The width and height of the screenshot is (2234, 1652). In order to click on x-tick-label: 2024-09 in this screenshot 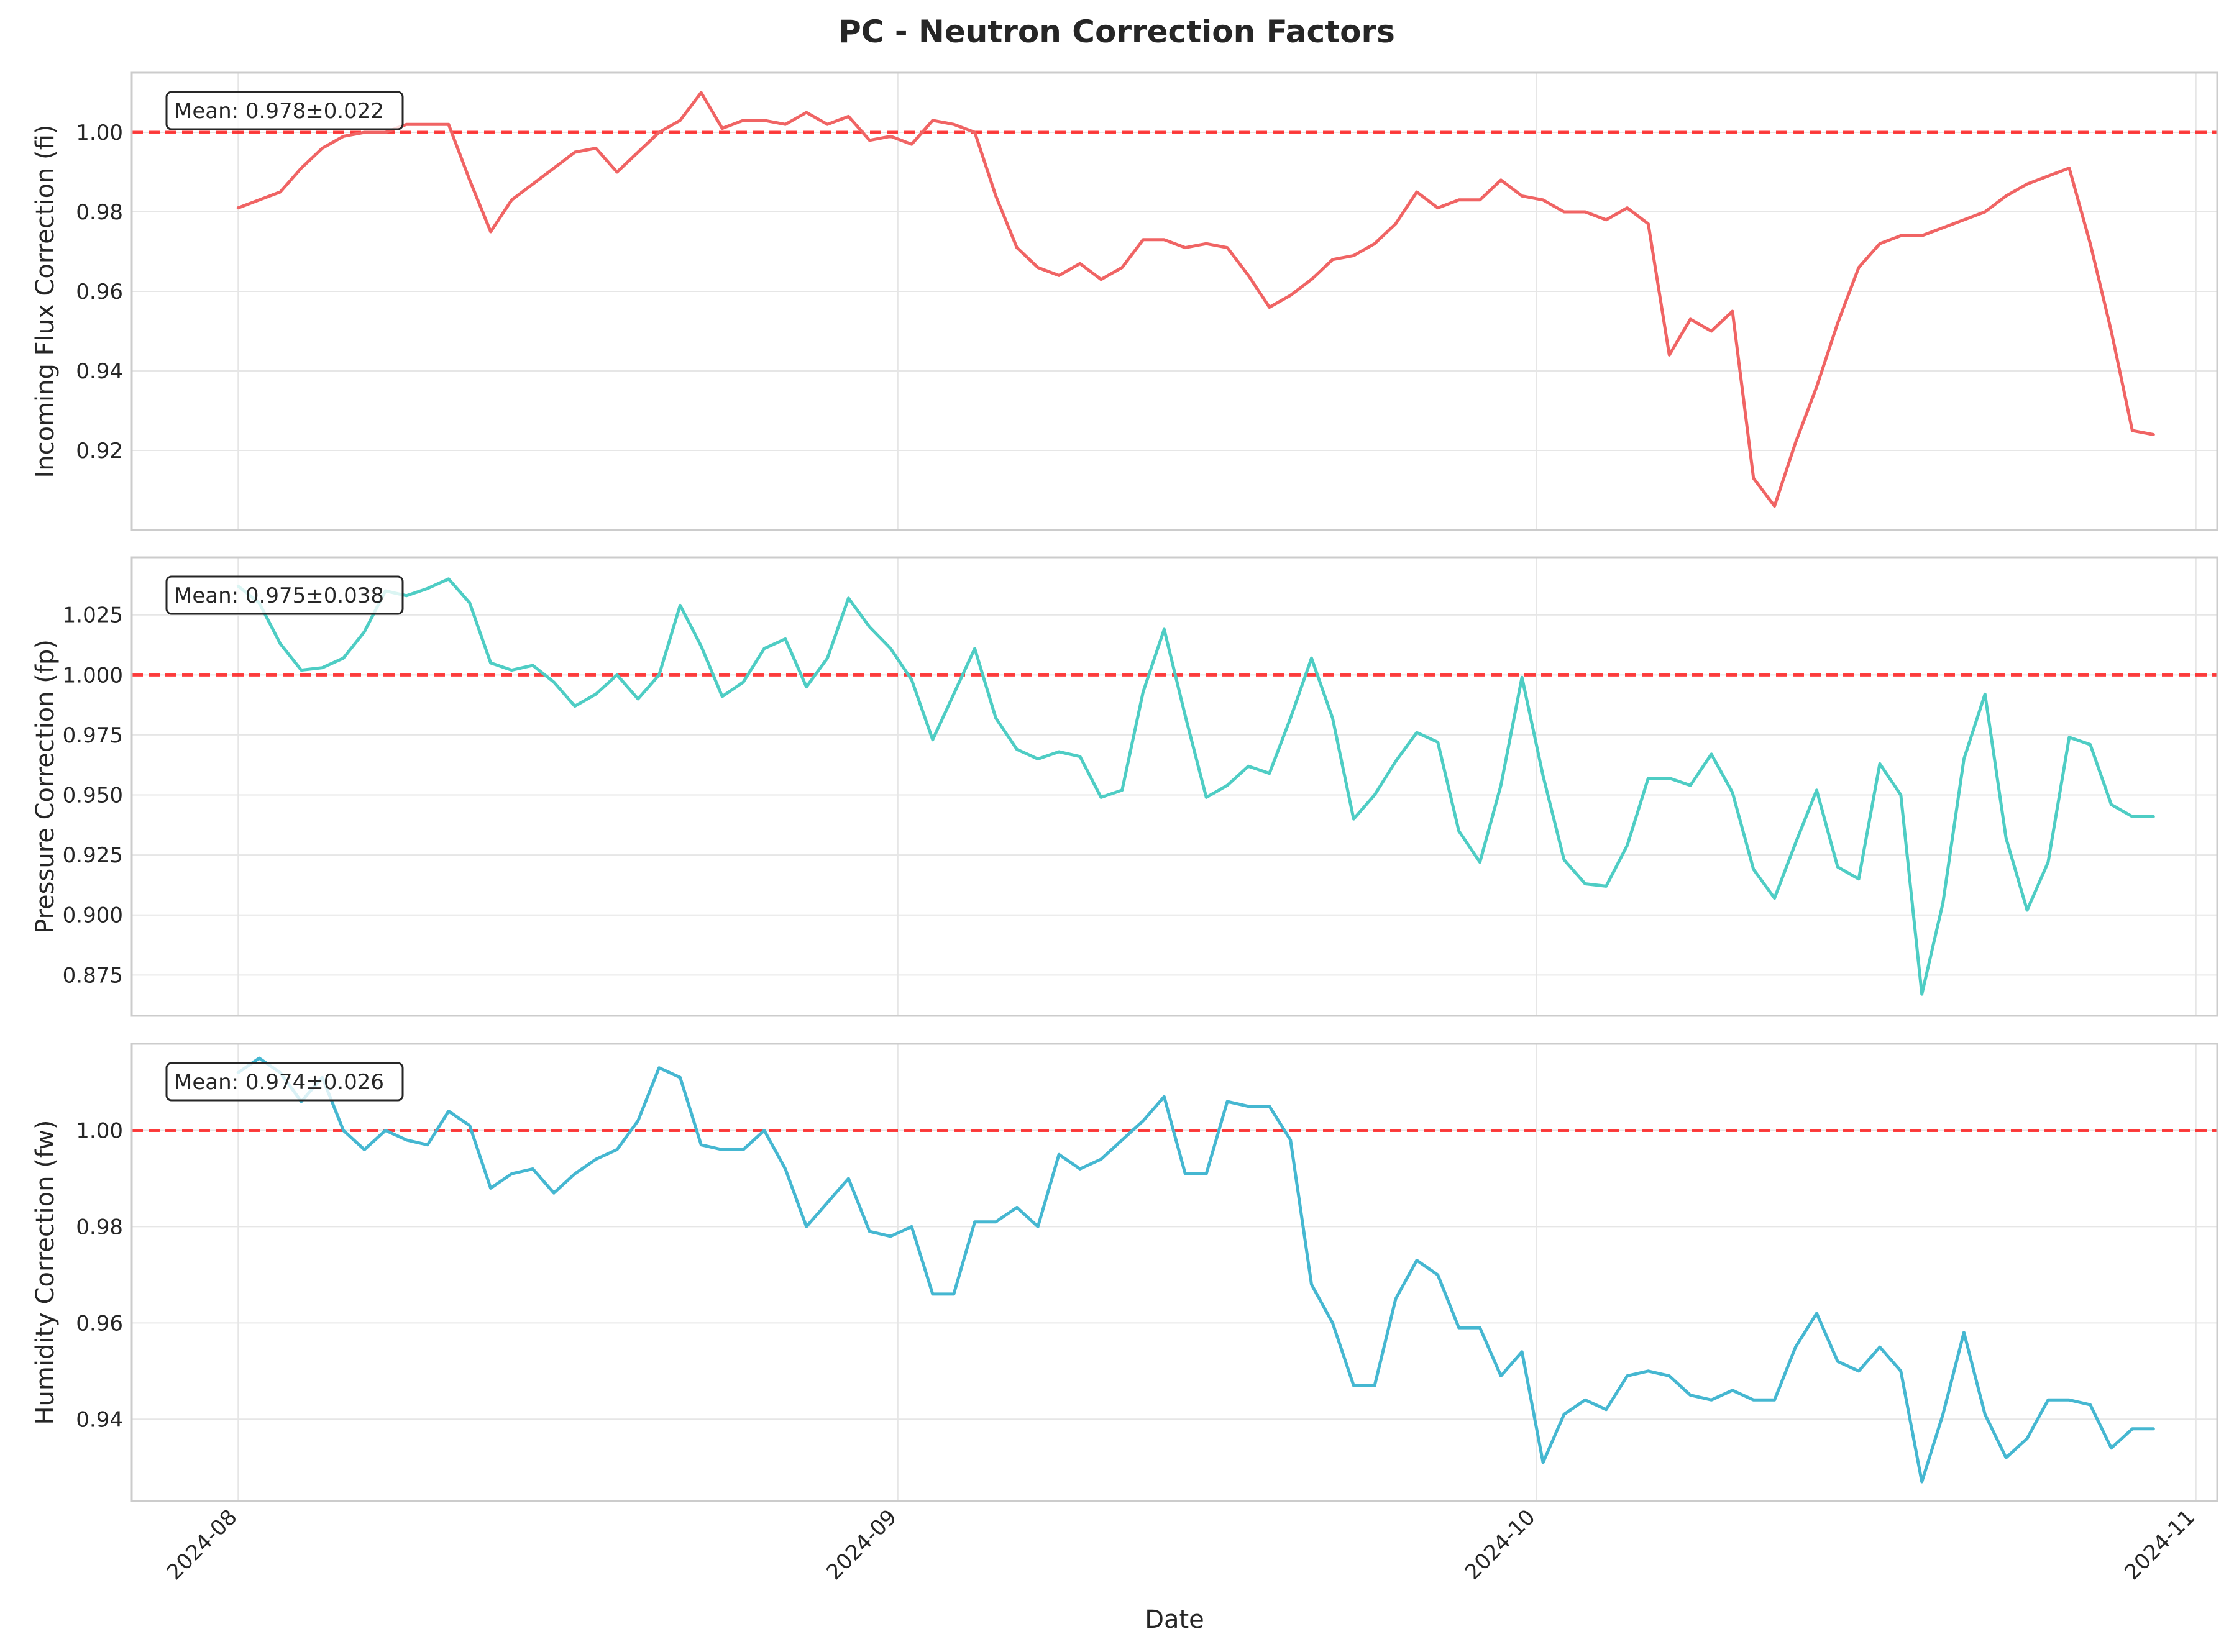, I will do `click(862, 1545)`.